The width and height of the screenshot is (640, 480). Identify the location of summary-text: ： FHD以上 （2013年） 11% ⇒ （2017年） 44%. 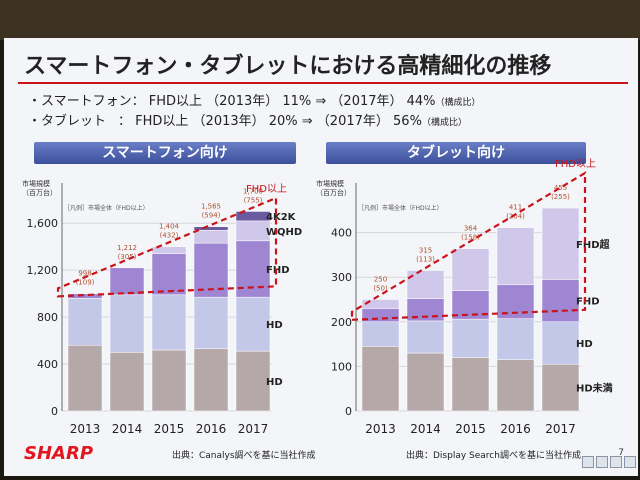
(283, 101).